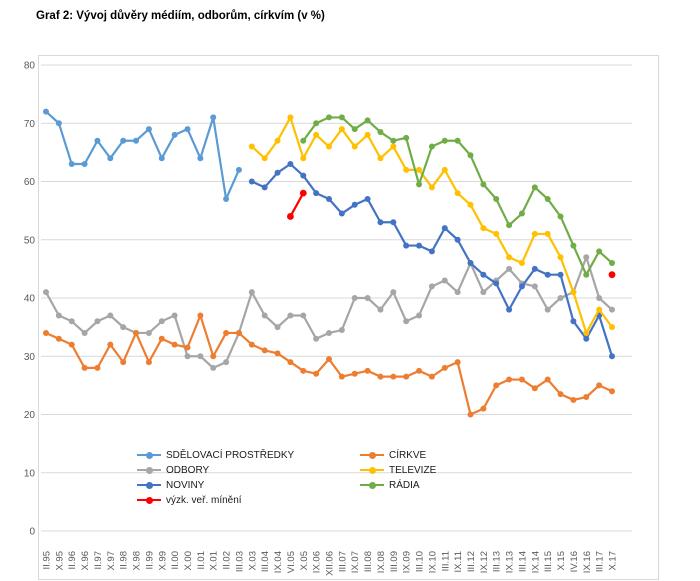  What do you see at coordinates (227, 560) in the screenshot?
I see `svg-text: II.02` at bounding box center [227, 560].